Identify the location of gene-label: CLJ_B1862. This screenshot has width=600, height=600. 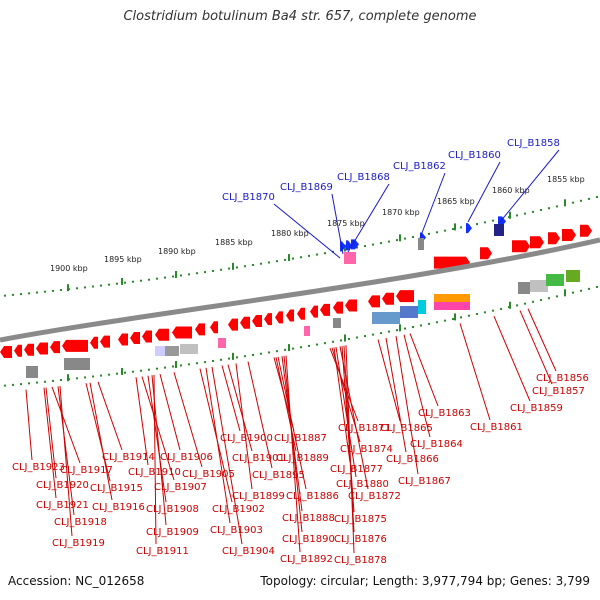
(419, 166).